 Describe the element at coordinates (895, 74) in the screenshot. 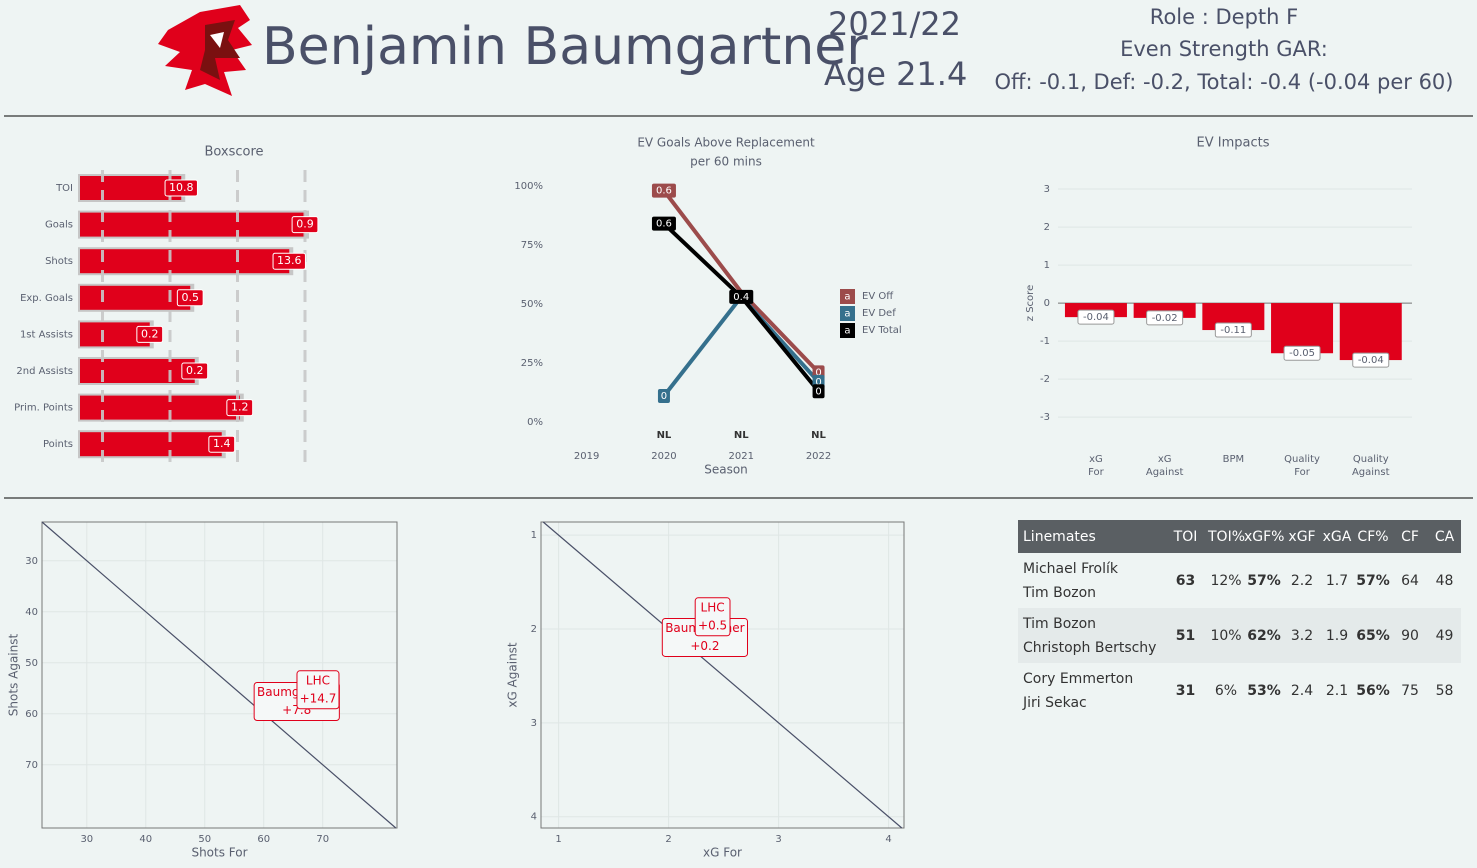

I see `age: Age 21.4` at that location.